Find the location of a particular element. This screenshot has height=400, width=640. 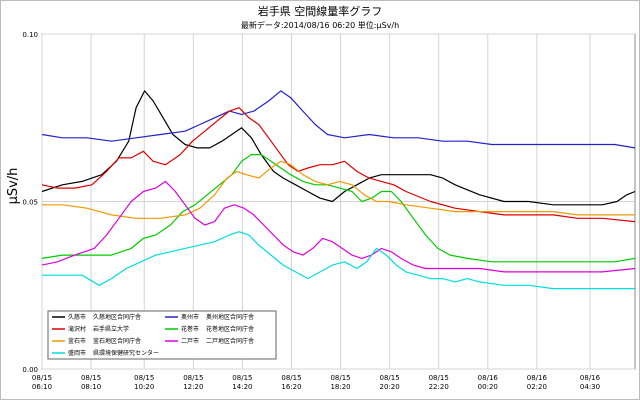

chart-subtitle: 最新データ:2014/08/16 06:20 単位:μSv/h is located at coordinates (320, 25).